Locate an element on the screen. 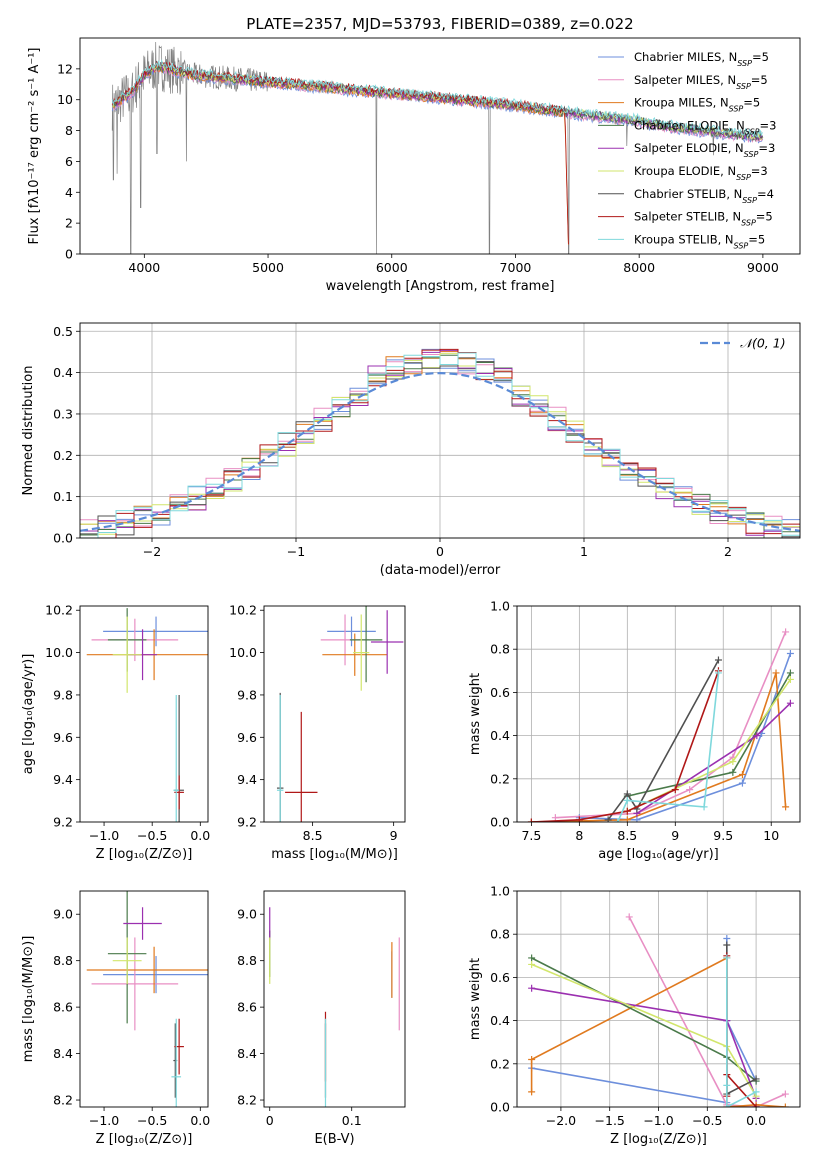 Image resolution: width=819 pixels, height=1170 pixels. legend-entry: Salpeter MILES, NSSP=5 is located at coordinates (701, 82).